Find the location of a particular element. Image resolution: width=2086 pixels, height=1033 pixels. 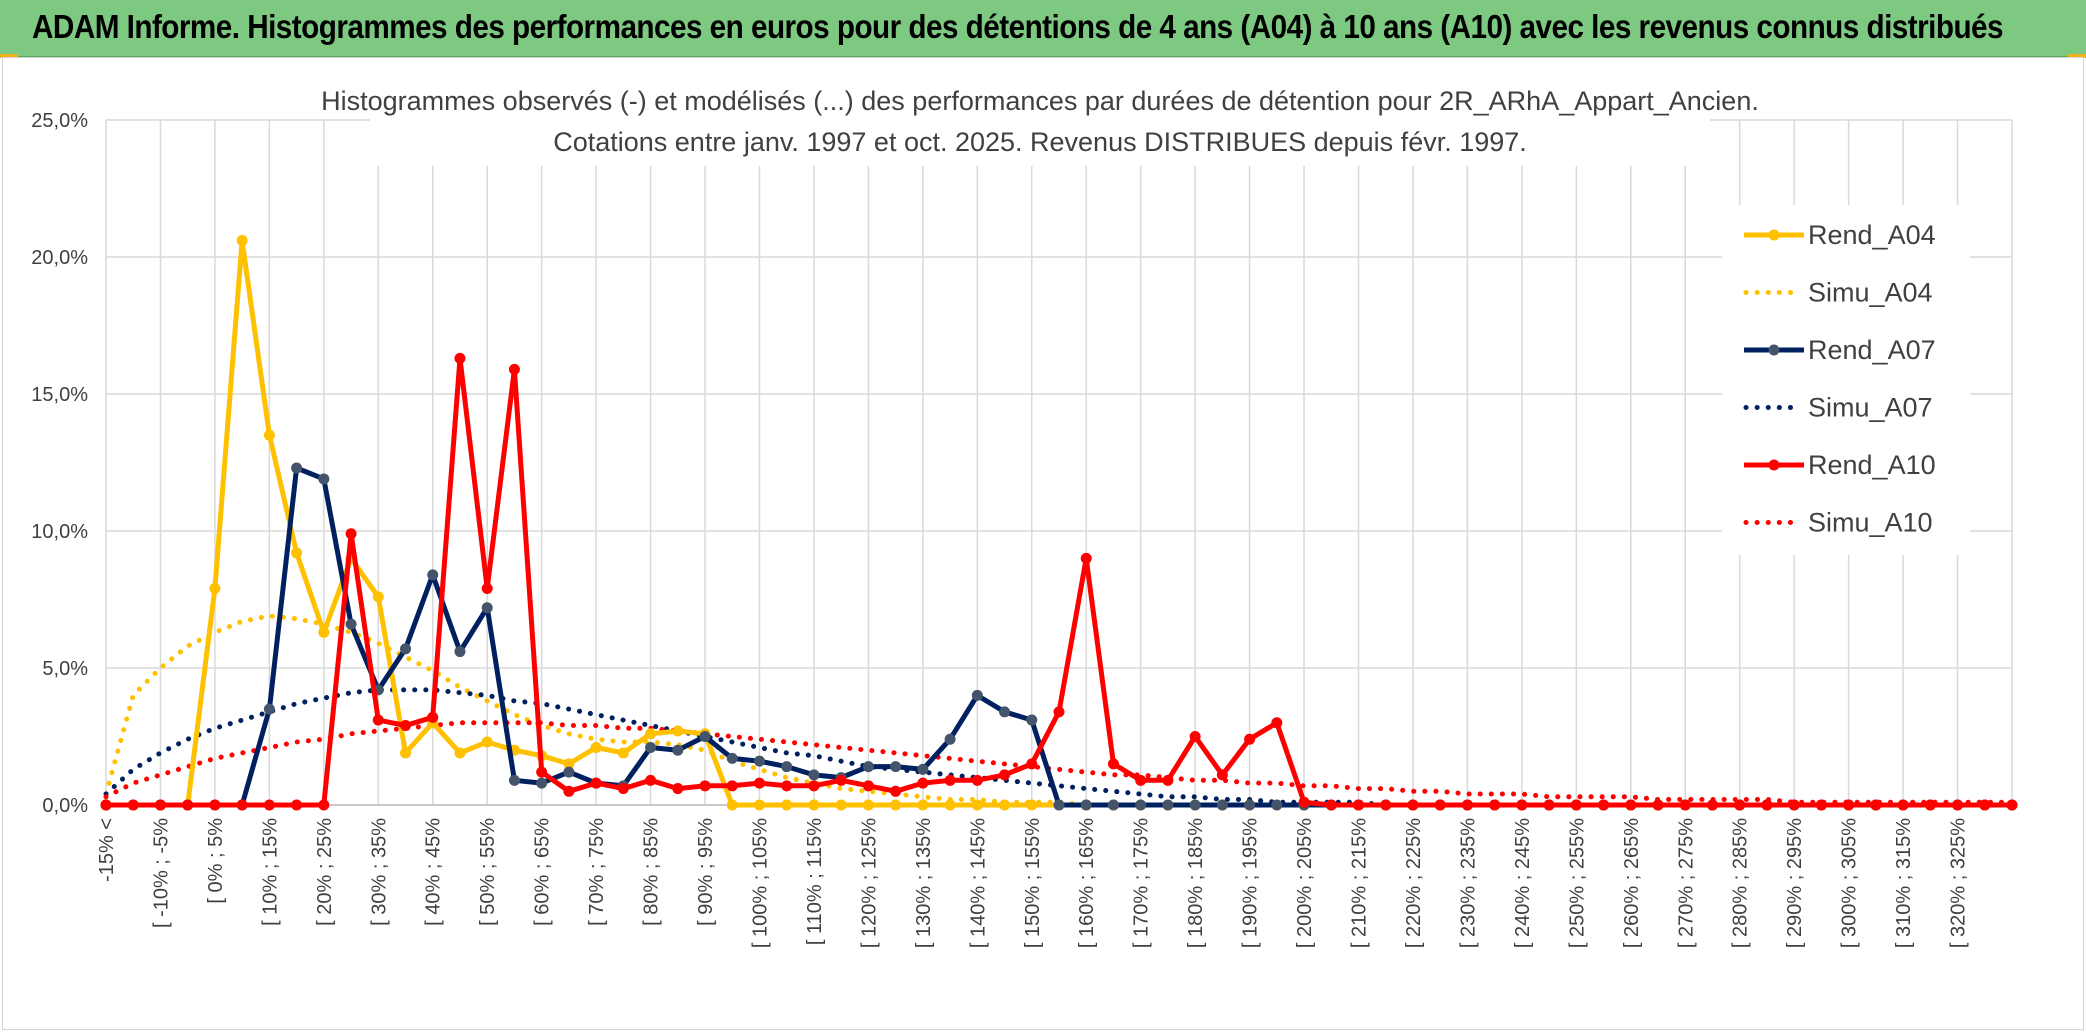

legend-label-rend-a04: Rend_A04 is located at coordinates (1872, 235).